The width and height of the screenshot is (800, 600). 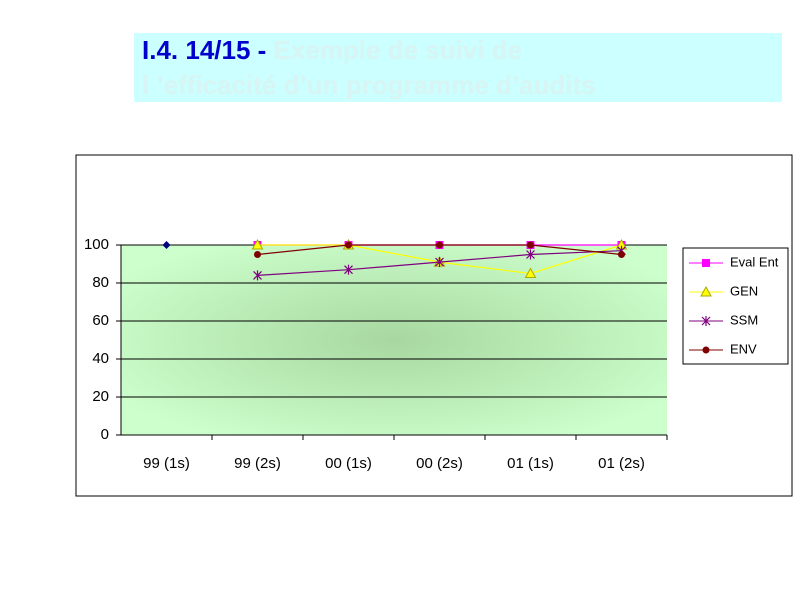 I want to click on x-tick-label: 01 (2s), so click(x=621, y=463).